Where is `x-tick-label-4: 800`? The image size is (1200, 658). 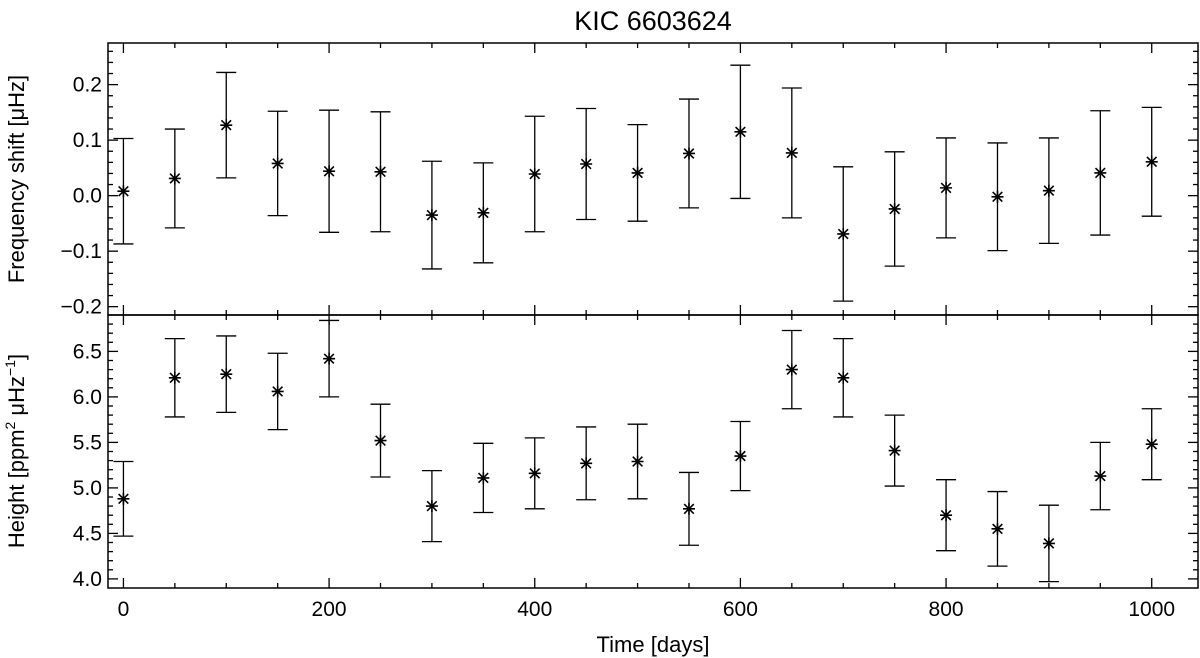
x-tick-label-4: 800 is located at coordinates (946, 609).